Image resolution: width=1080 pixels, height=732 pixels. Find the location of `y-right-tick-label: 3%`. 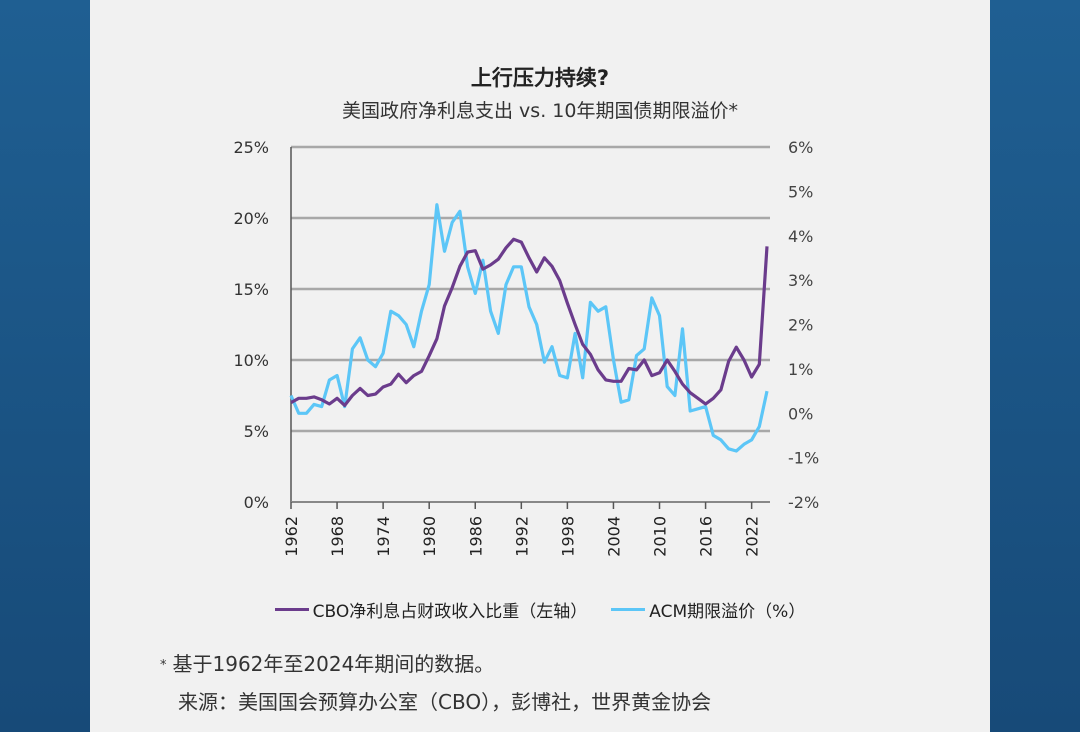

y-right-tick-label: 3% is located at coordinates (800, 280).